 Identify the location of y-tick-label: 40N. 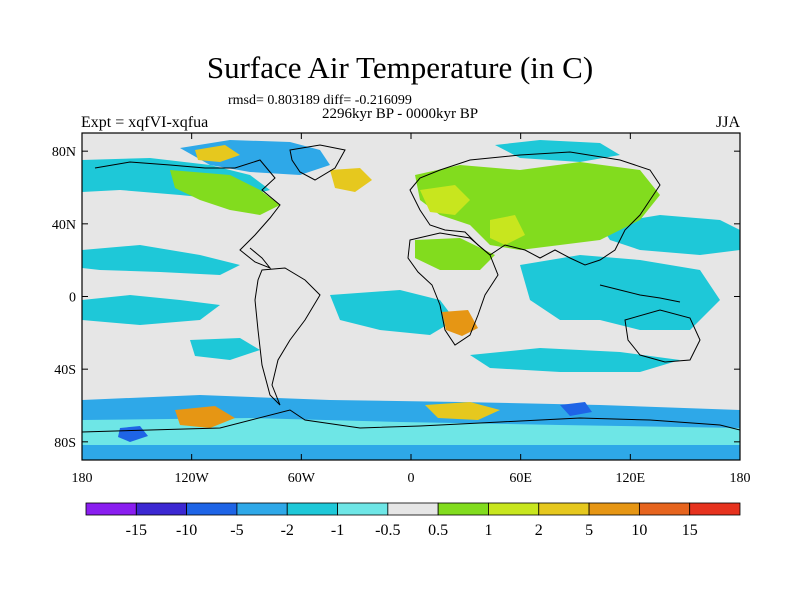
(64, 225).